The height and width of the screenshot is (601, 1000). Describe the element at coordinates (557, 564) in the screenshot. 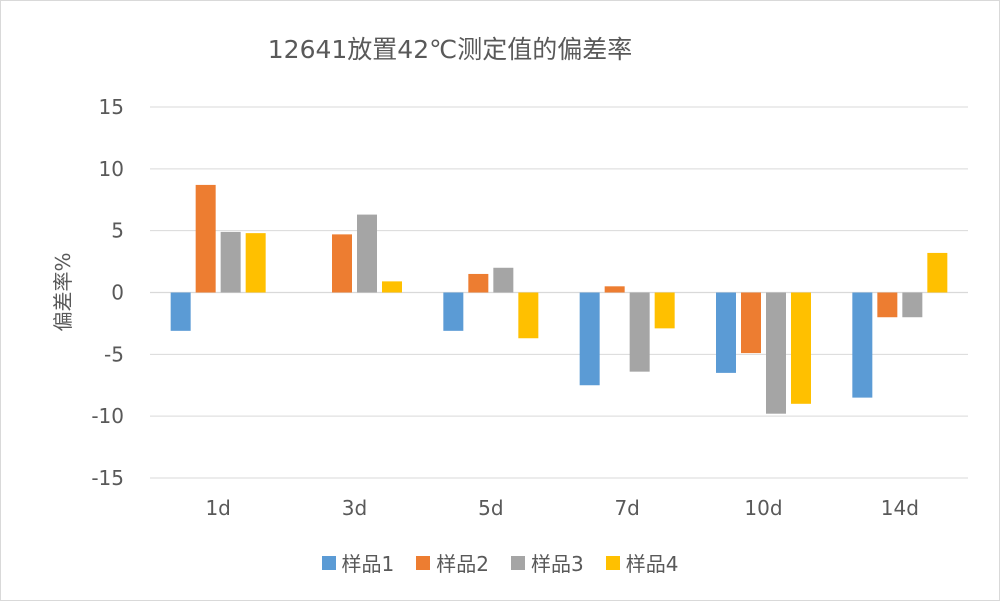

I see `legend-label: 样品3` at that location.